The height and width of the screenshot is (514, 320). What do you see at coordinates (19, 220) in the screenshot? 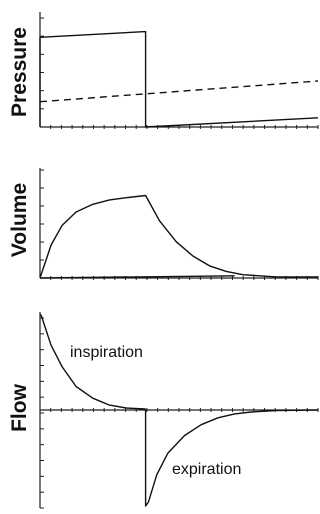
I see `volume-y-label: Volume` at bounding box center [19, 220].